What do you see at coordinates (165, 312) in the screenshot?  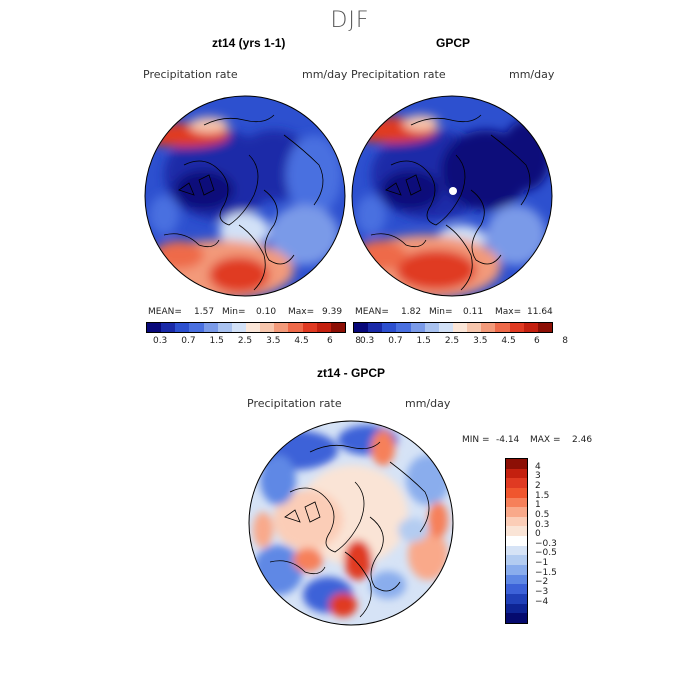 I see `left-mean-label: MEAN=` at bounding box center [165, 312].